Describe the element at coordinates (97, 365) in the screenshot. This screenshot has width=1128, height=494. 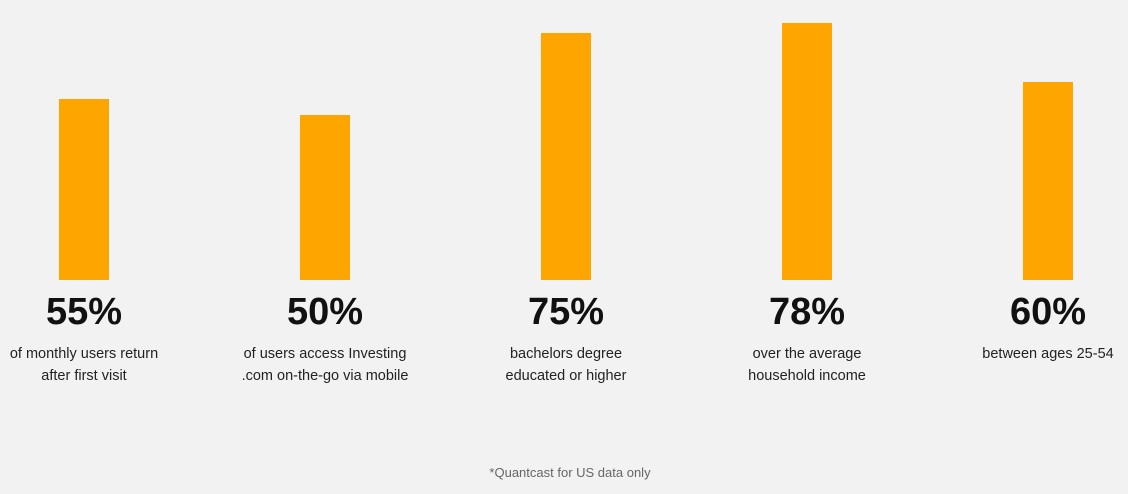
I see `category-label: of monthly users return after first visit` at that location.